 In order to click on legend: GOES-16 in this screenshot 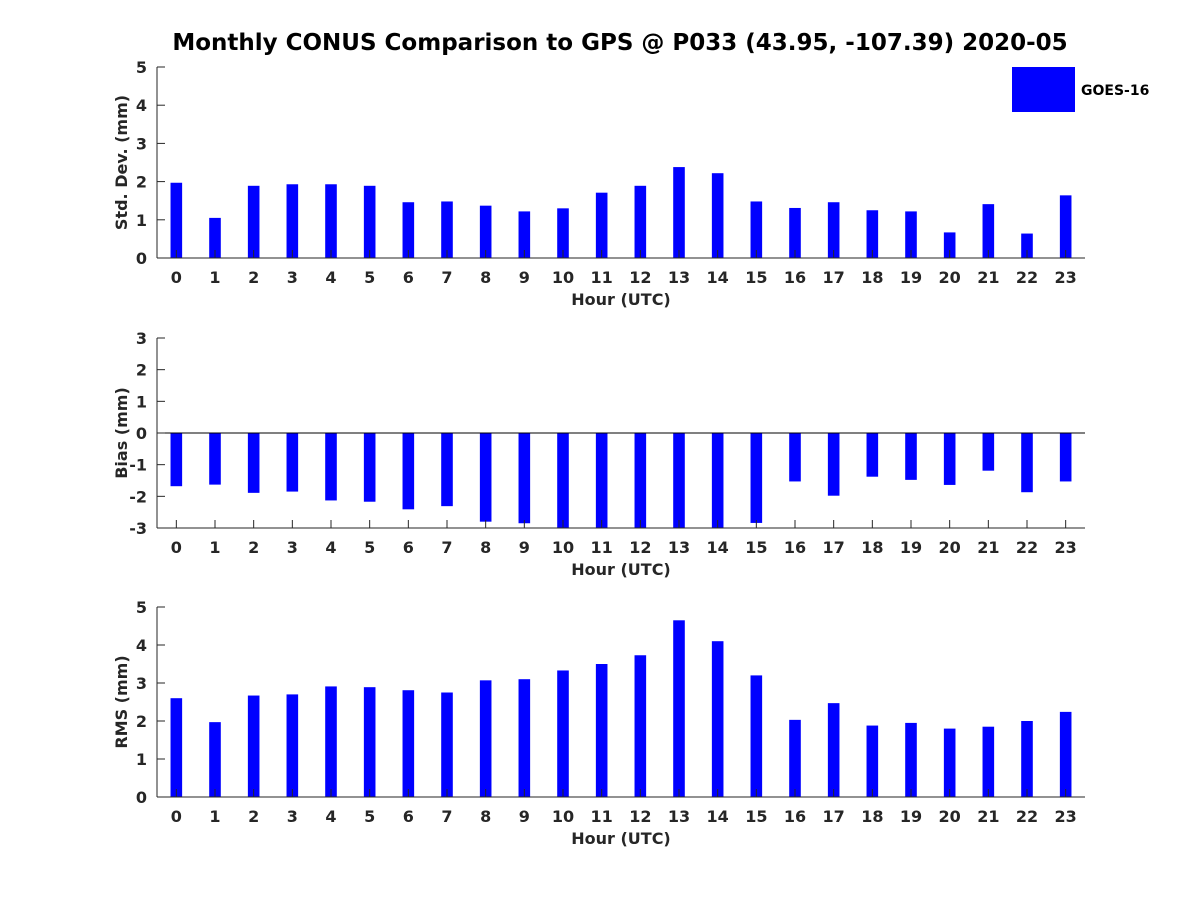, I will do `click(1080, 89)`.